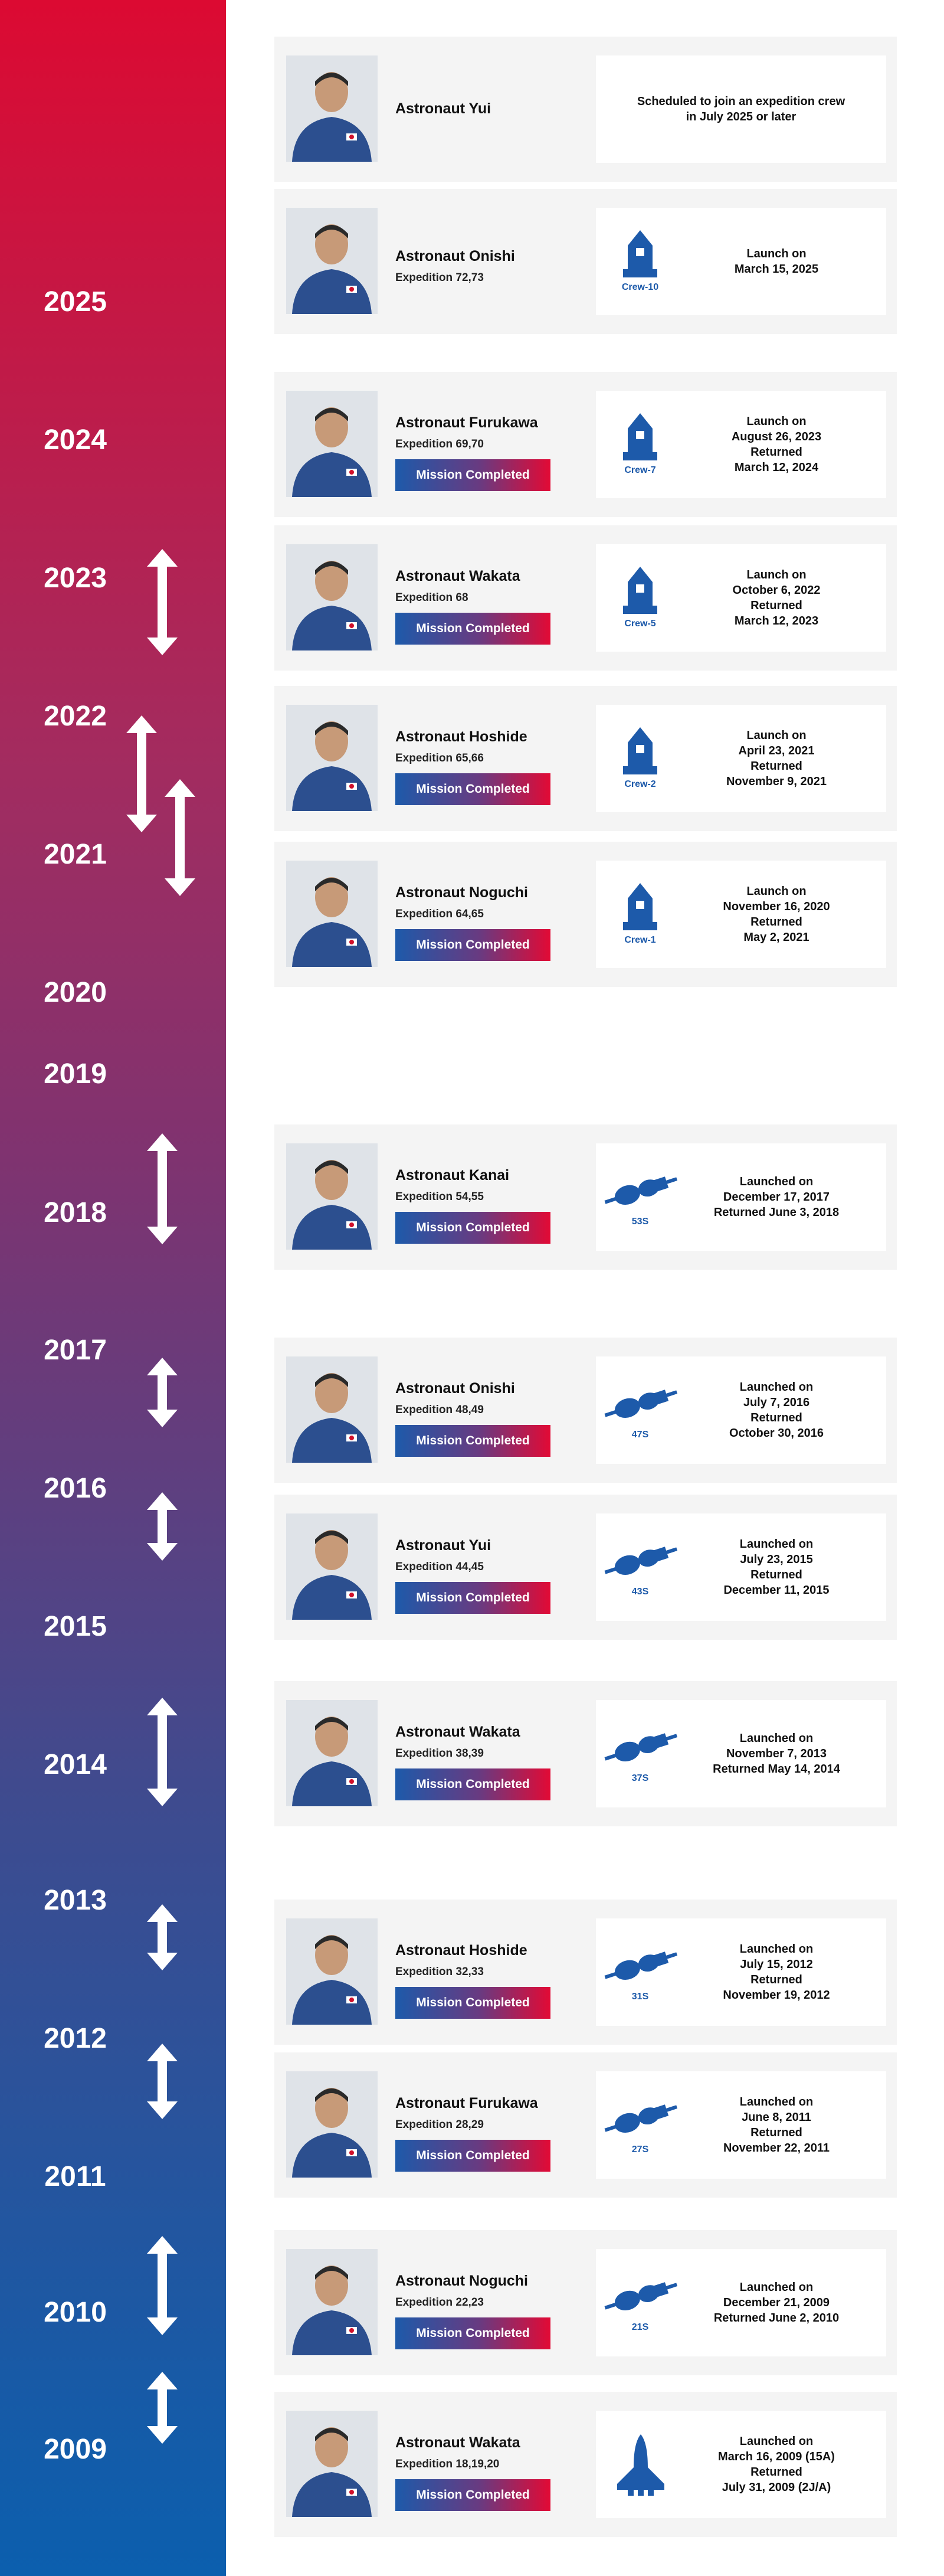 This screenshot has width=944, height=2576. Describe the element at coordinates (647, 2302) in the screenshot. I see `spacecraft-block: 21S` at that location.